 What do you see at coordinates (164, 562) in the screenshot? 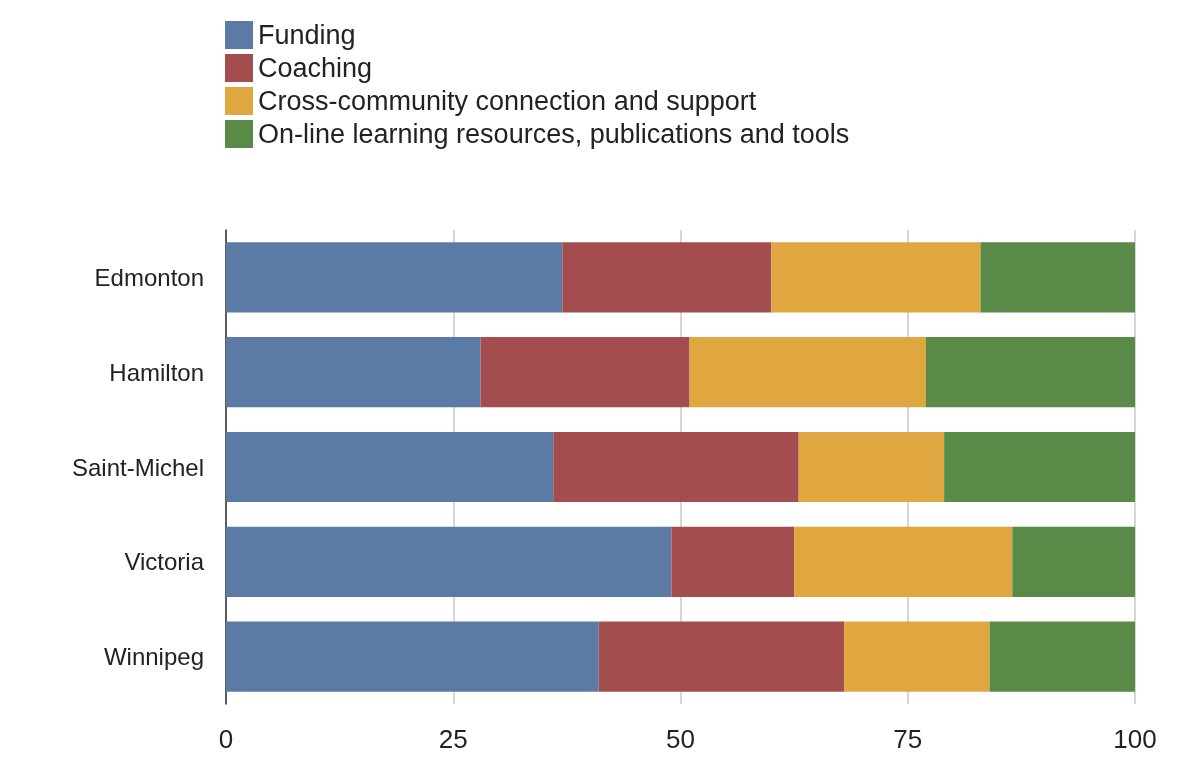
I see `y-tick-label: Victoria` at bounding box center [164, 562].